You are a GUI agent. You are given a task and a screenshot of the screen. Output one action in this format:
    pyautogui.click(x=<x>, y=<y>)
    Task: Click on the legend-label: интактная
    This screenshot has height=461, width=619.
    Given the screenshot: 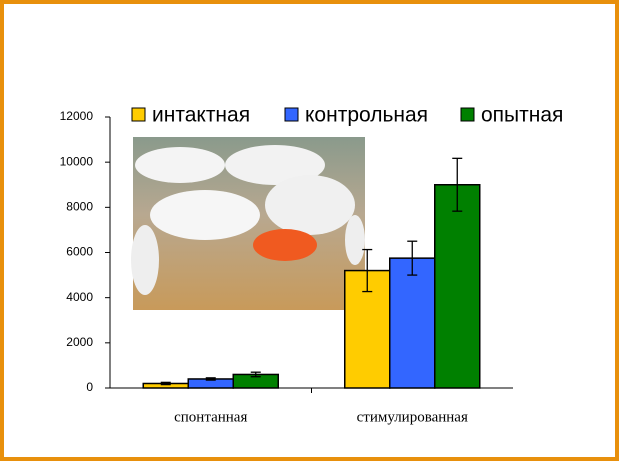 What is the action you would take?
    pyautogui.click(x=201, y=115)
    